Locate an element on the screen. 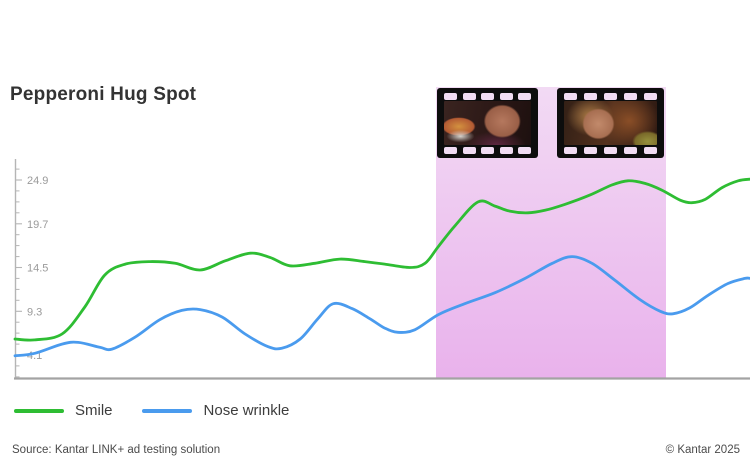 This screenshot has height=469, width=750. svg-text: 9.3 is located at coordinates (34, 312).